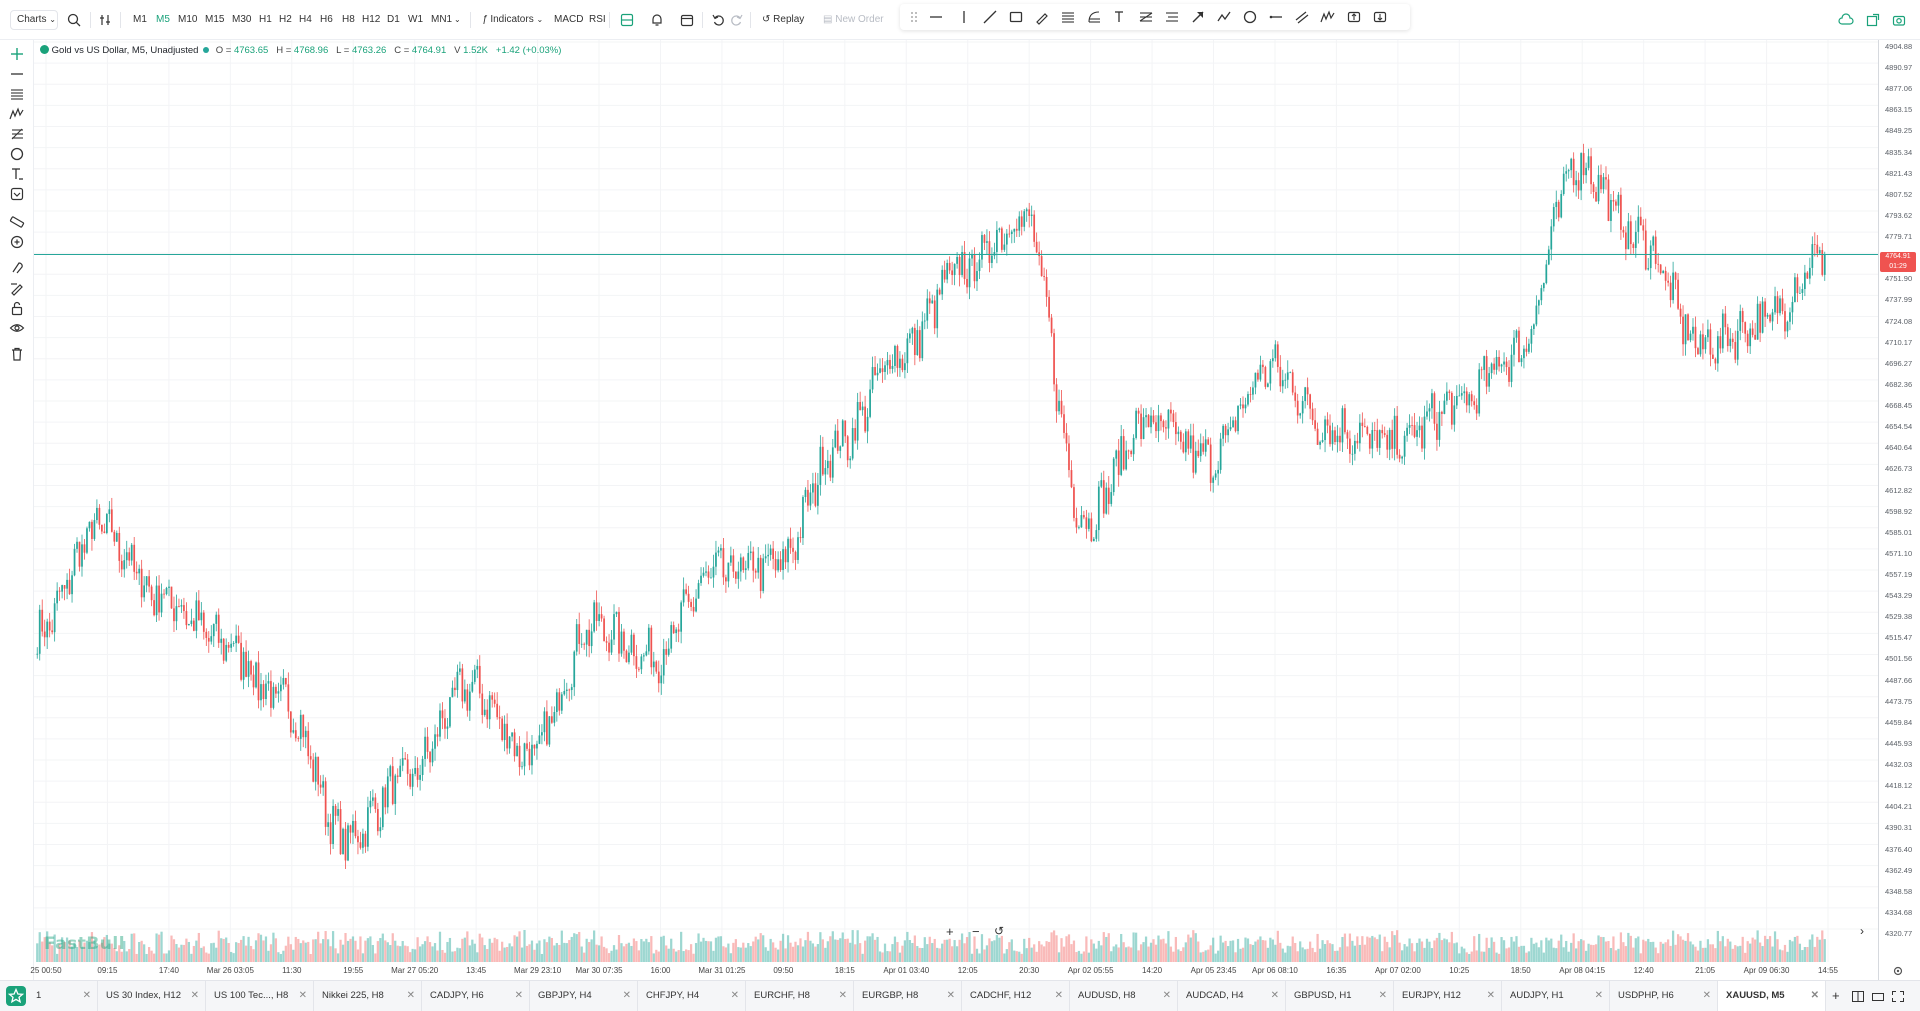 The width and height of the screenshot is (1920, 1011). What do you see at coordinates (242, 19) in the screenshot?
I see `timeframe-m30: M30` at bounding box center [242, 19].